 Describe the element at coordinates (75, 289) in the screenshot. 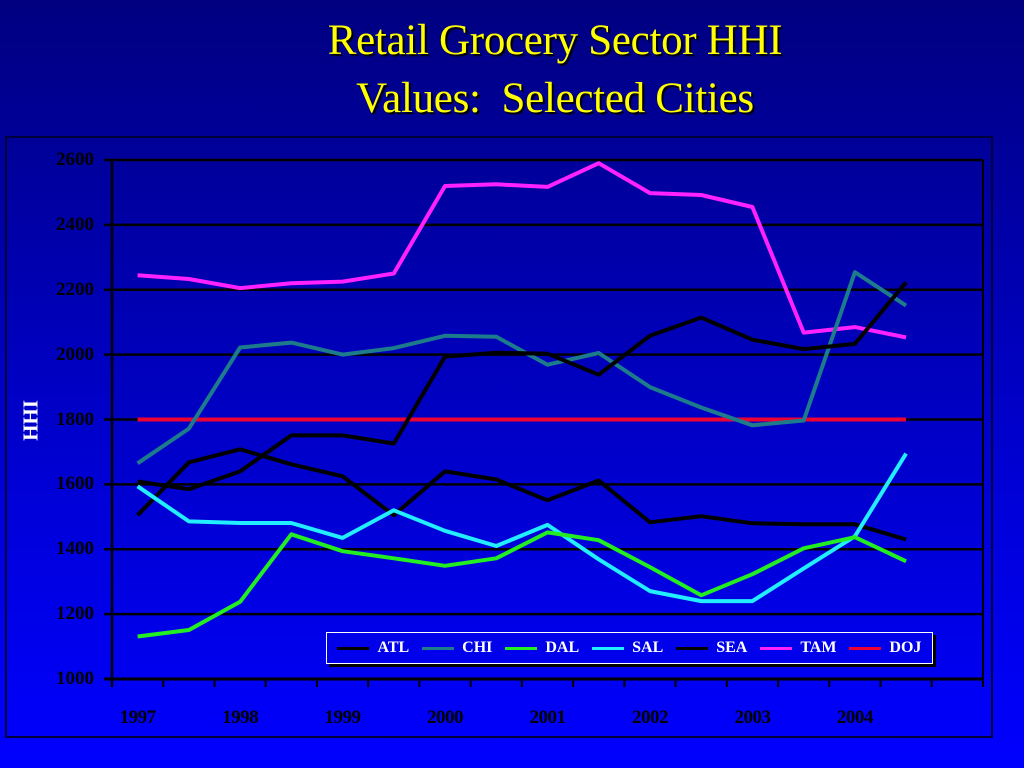

I see `y-tick-label: 2200` at that location.